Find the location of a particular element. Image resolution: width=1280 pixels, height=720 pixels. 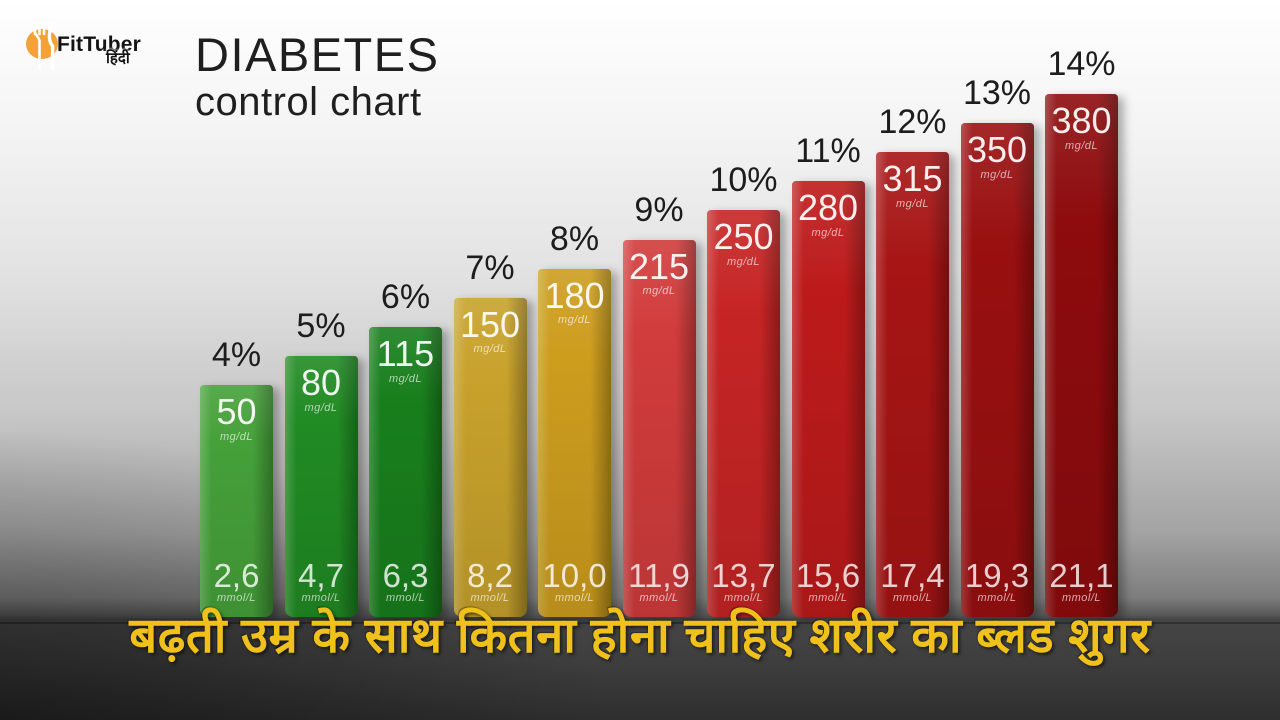

bar-top-value-group: 315 mg/dL is located at coordinates (912, 185).